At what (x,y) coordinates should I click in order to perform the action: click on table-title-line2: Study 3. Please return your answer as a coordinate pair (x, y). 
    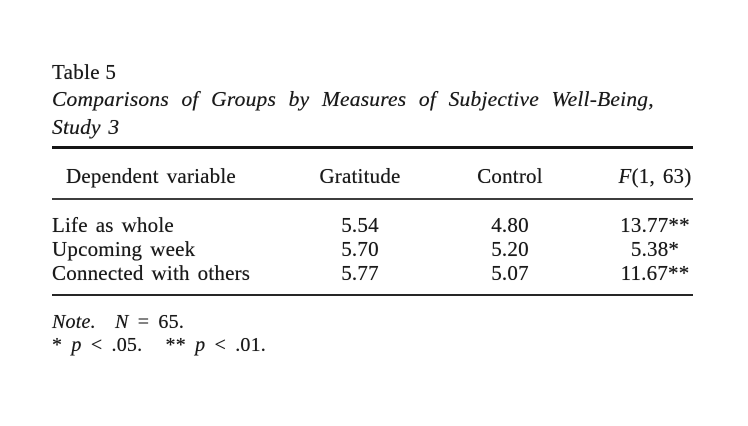
    Looking at the image, I should click on (86, 127).